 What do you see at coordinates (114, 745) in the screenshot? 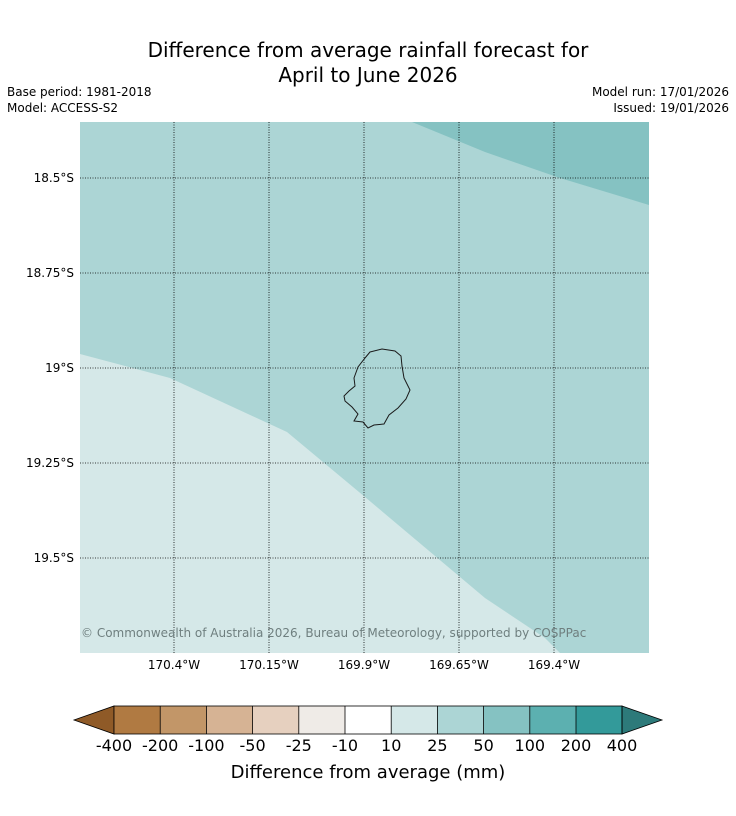
I see `colorbar-tick-label: -400` at bounding box center [114, 745].